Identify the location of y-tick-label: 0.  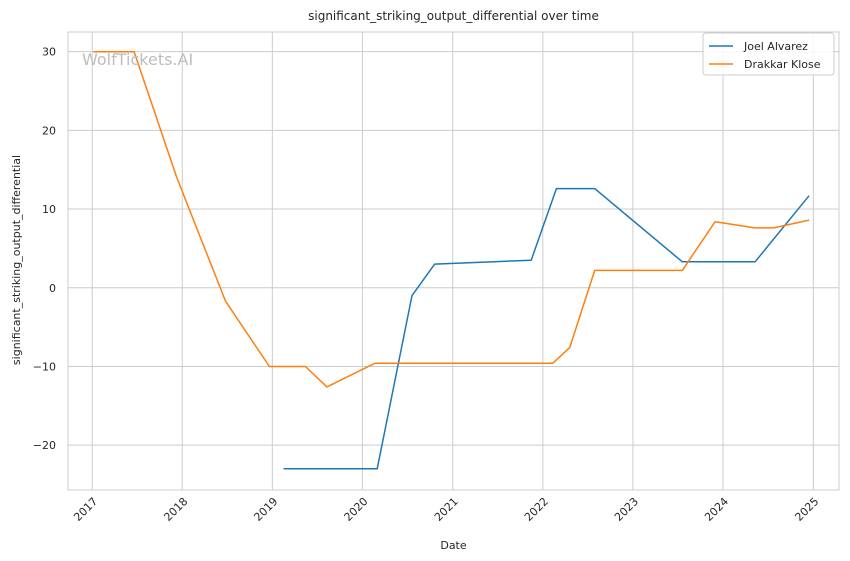
(52, 288).